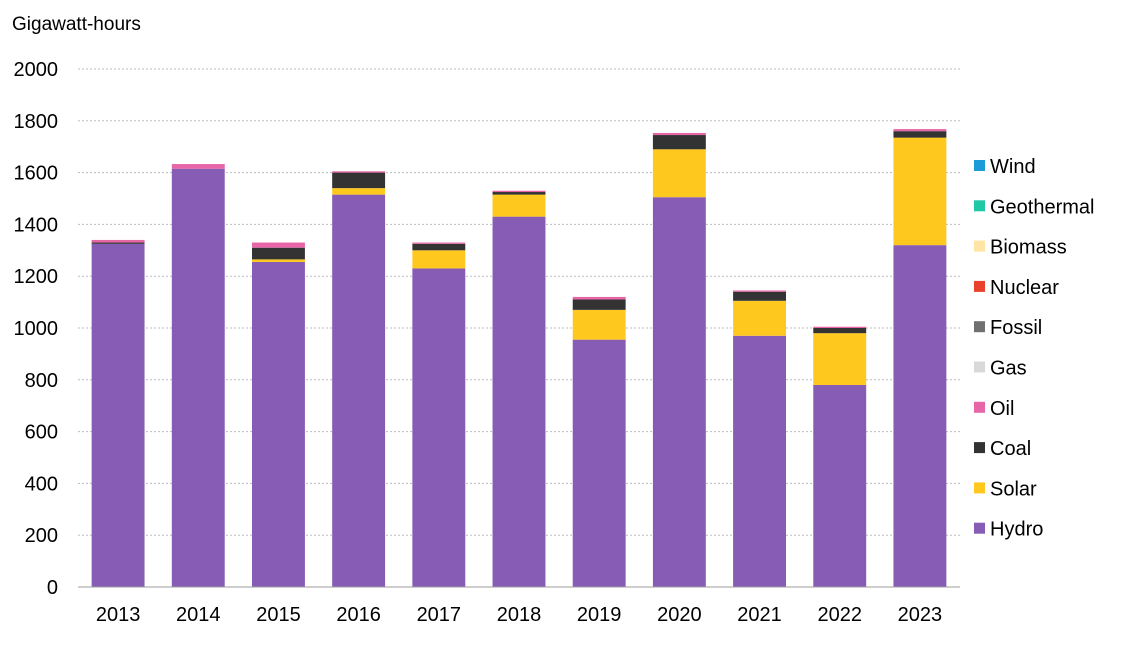  What do you see at coordinates (599, 298) in the screenshot?
I see `bar-oil-2019` at bounding box center [599, 298].